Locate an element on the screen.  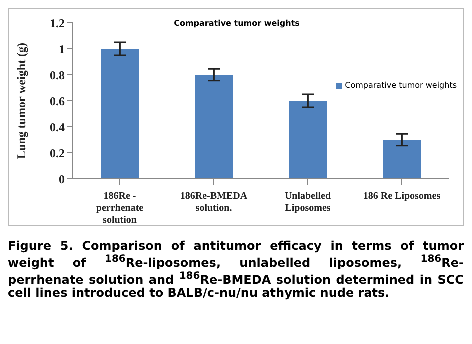
y-tick-label: 0 is located at coordinates (62, 179).